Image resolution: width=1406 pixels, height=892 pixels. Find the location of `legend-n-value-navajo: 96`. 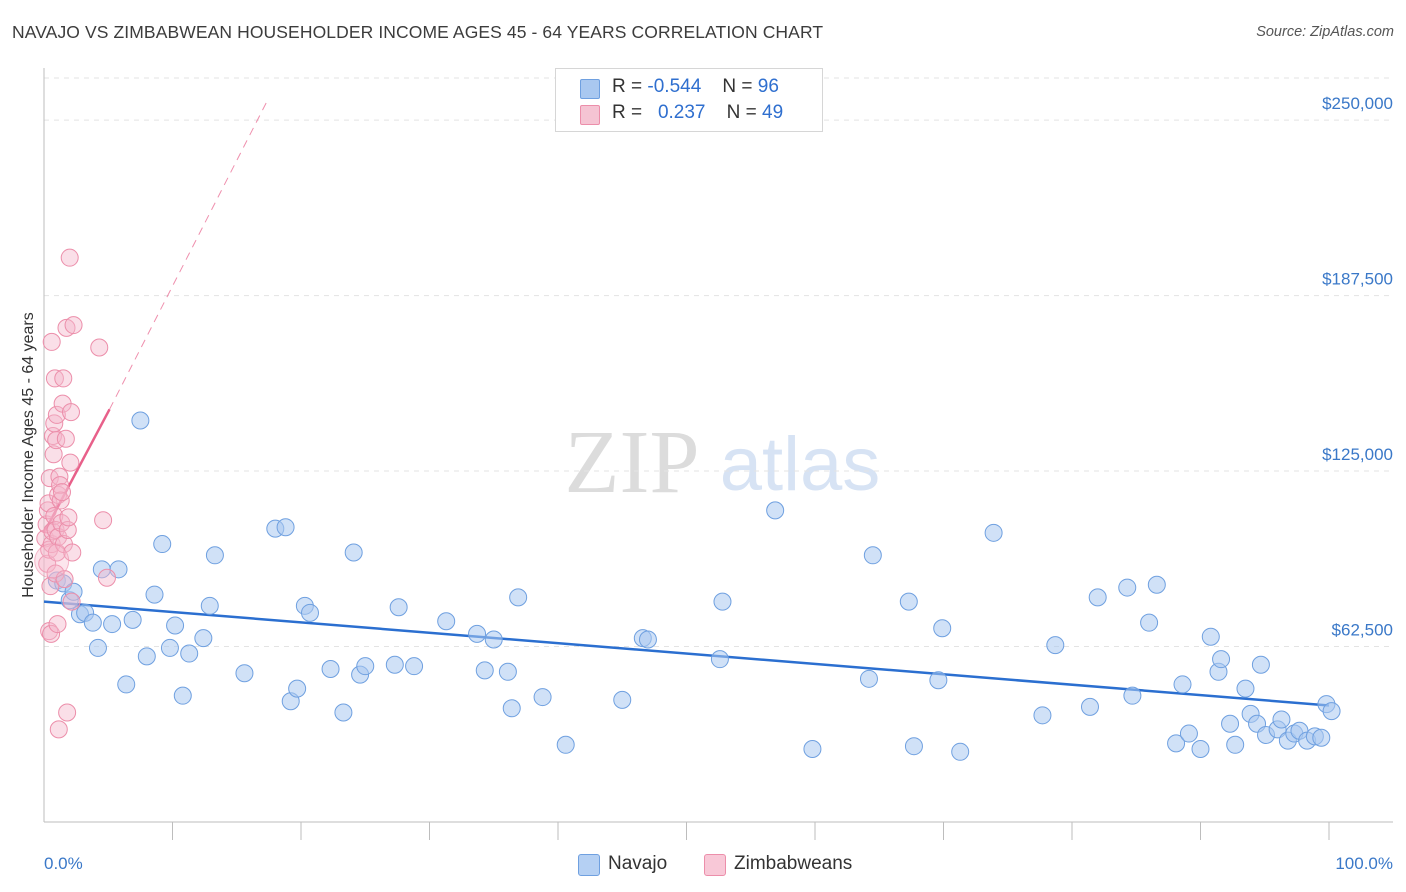

legend-n-value-navajo: 96 is located at coordinates (768, 86).